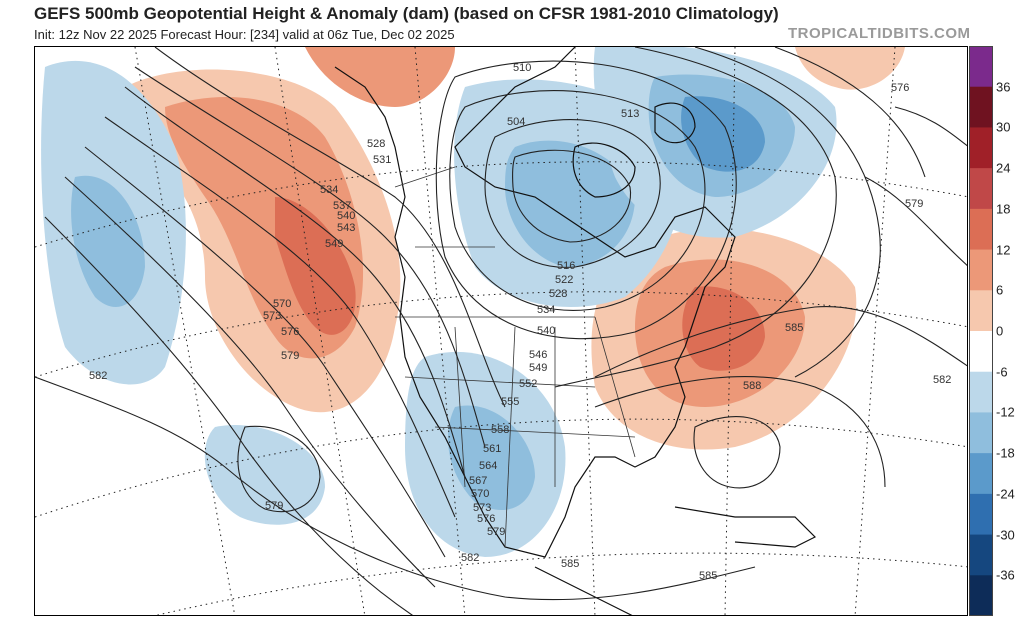  I want to click on colorbar-swatches, so click(981, 331).